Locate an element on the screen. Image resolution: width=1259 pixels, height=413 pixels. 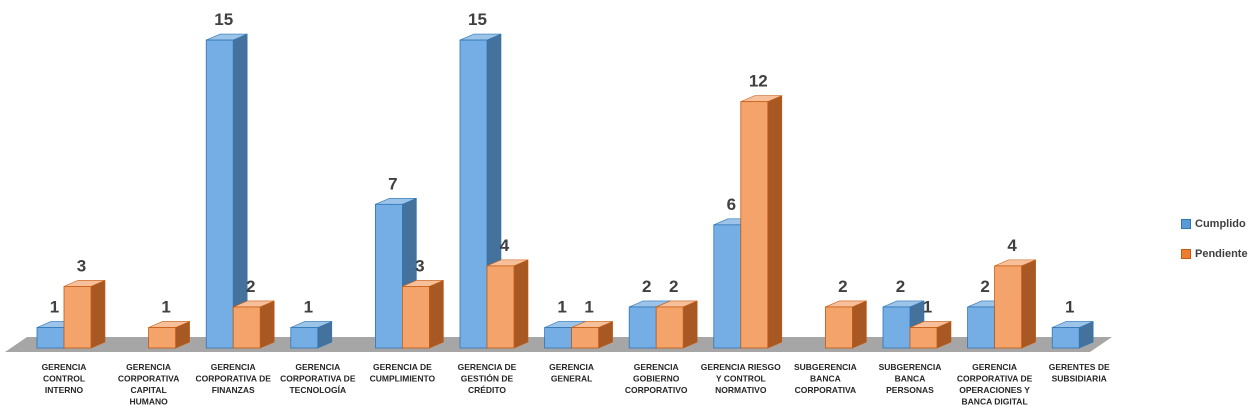
value-label-cumplido-subgerencia-banca-personas: 2 is located at coordinates (900, 286).